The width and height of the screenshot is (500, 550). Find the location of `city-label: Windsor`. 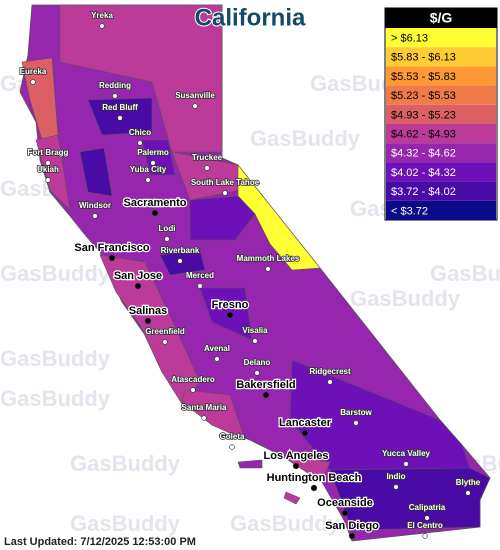

city-label: Windsor is located at coordinates (95, 205).